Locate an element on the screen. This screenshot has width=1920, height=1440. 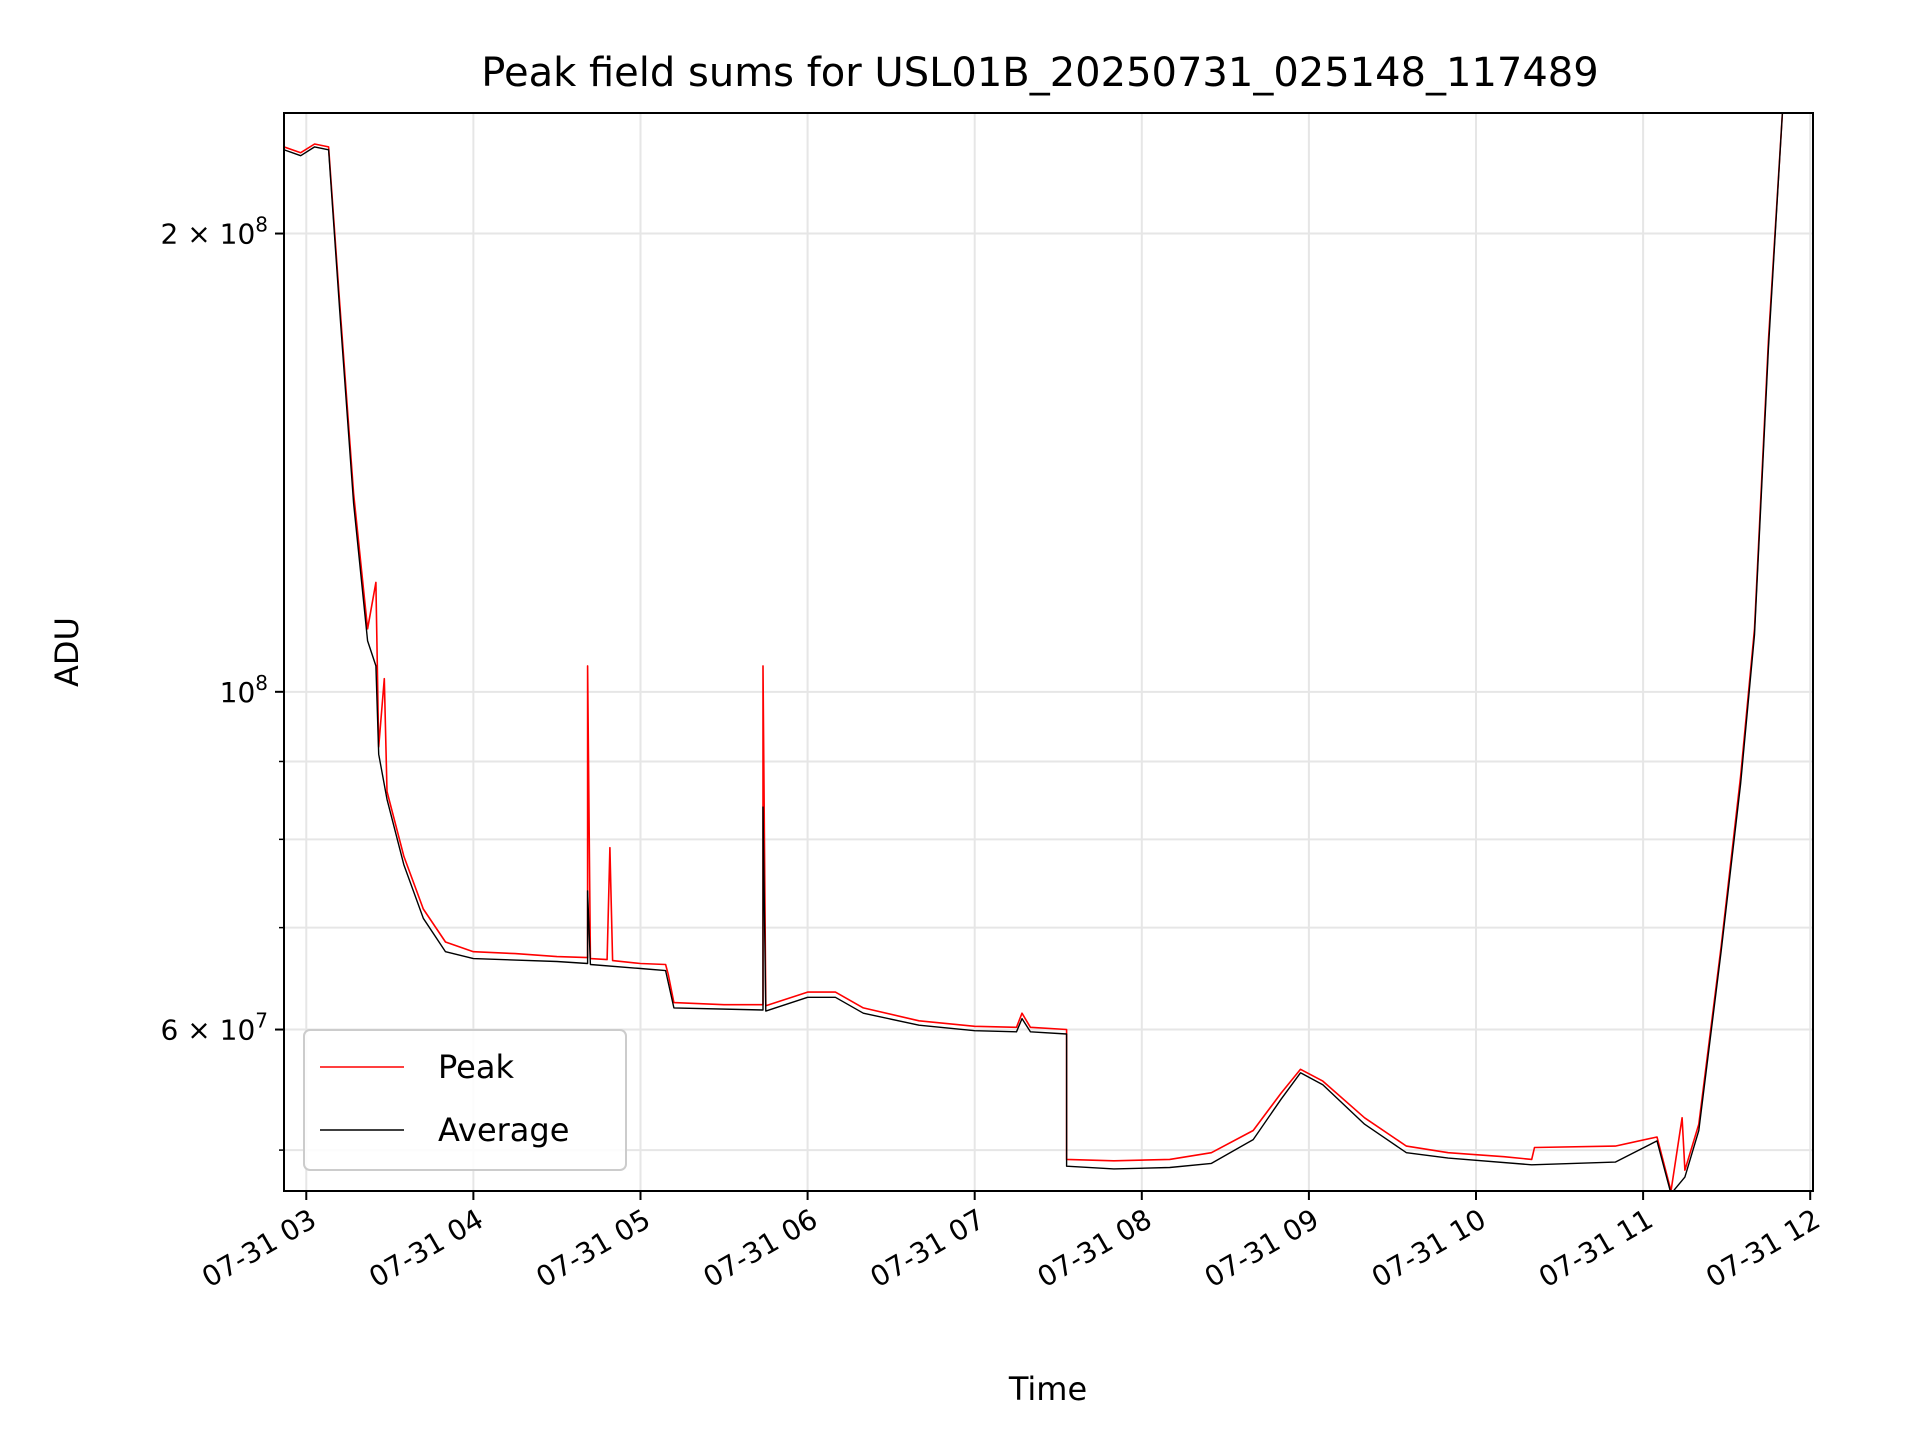
x-axis-label: Time is located at coordinates (1047, 1389).